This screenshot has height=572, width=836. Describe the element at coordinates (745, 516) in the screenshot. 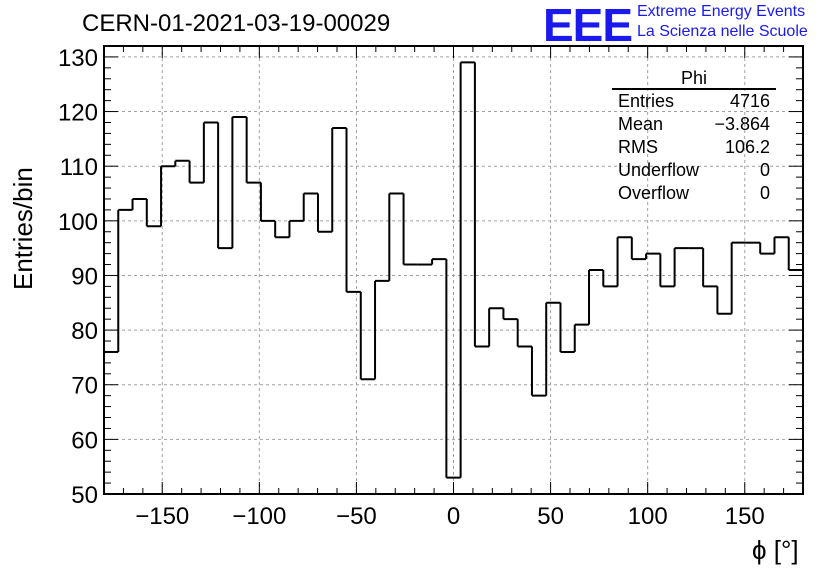

I see `x-tick-label: 150` at that location.